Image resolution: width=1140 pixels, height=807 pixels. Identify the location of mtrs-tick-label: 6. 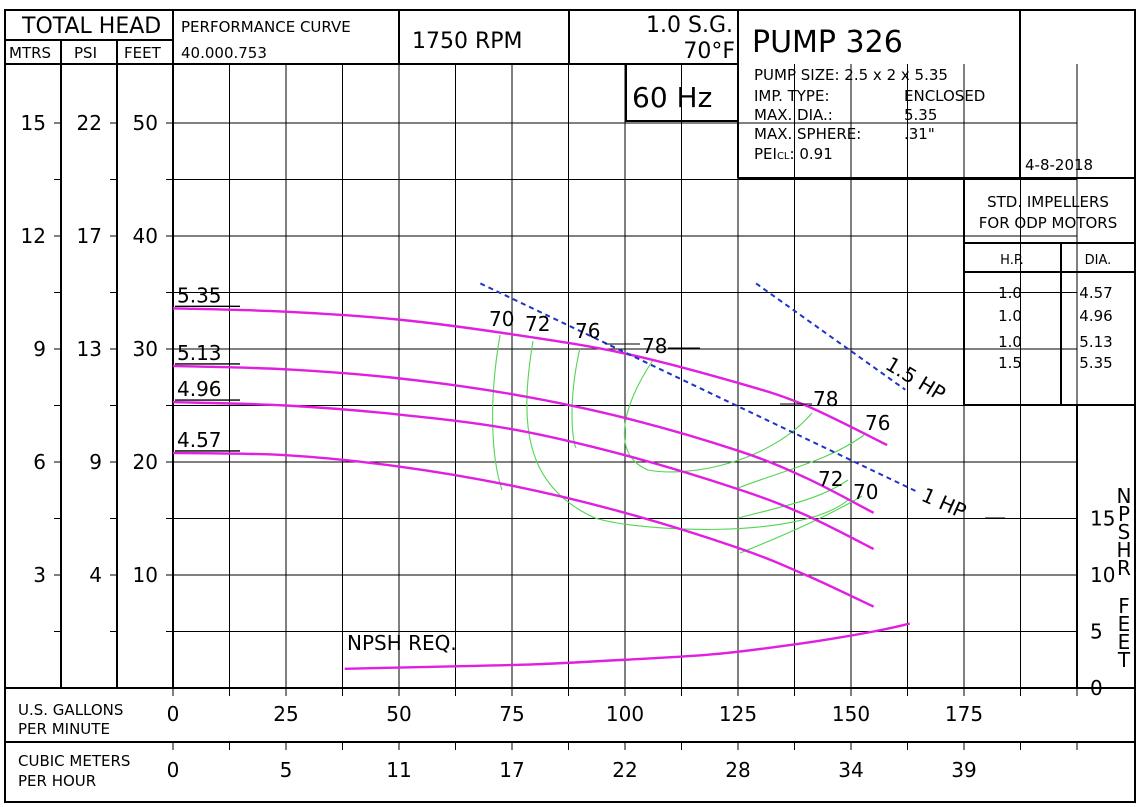
(39, 462).